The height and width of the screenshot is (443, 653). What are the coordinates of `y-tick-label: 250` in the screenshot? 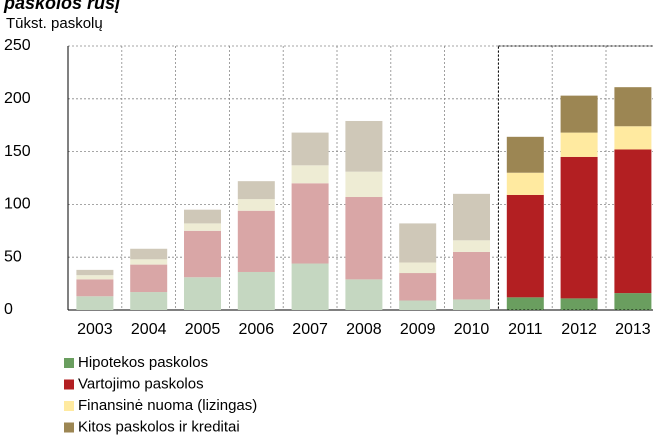 It's located at (17, 45).